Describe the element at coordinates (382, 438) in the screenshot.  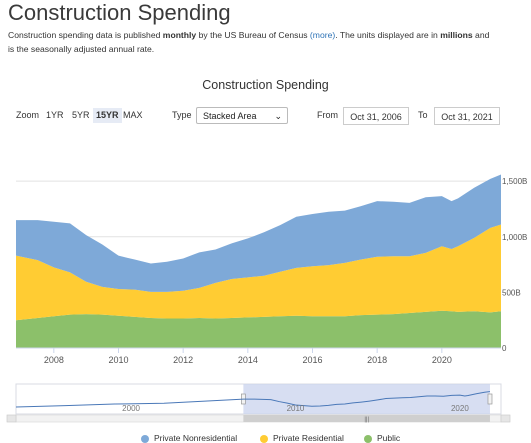
I see `legend-item-public: Public` at that location.